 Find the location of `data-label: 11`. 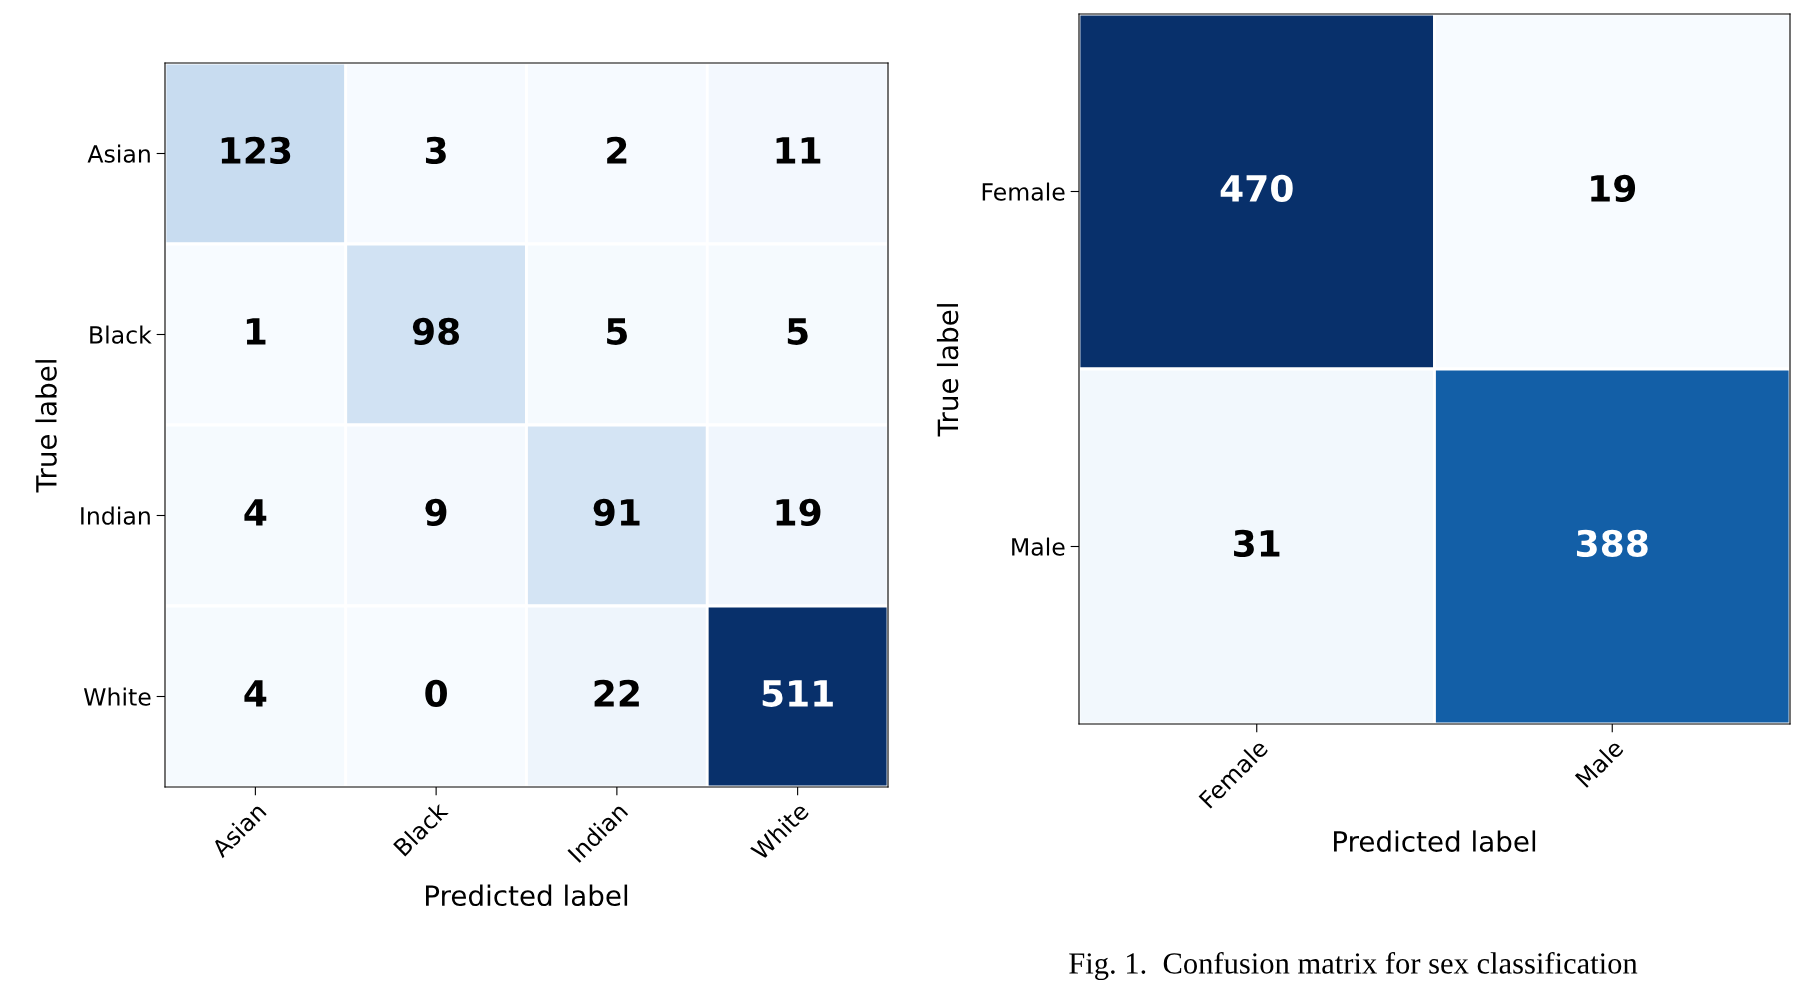

data-label: 11 is located at coordinates (798, 150).